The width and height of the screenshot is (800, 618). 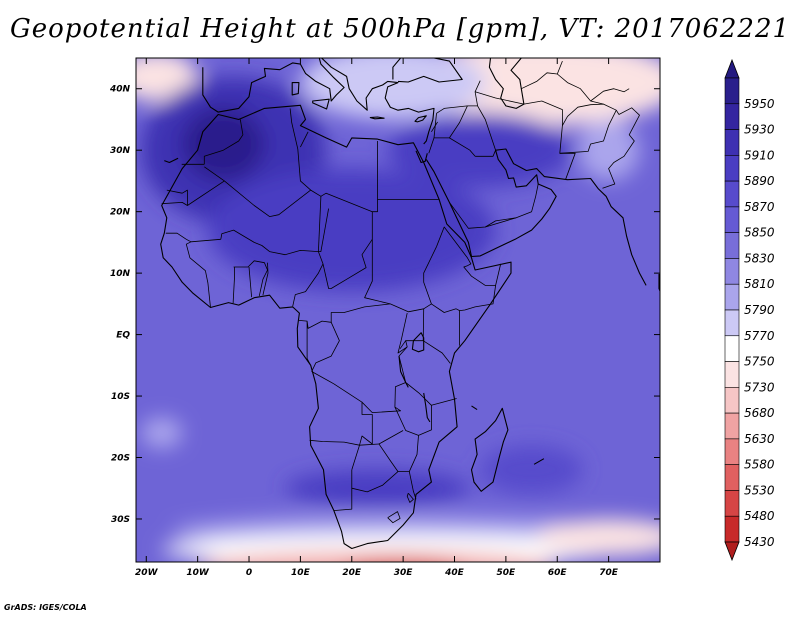 I want to click on lat-label: 10N, so click(x=120, y=274).